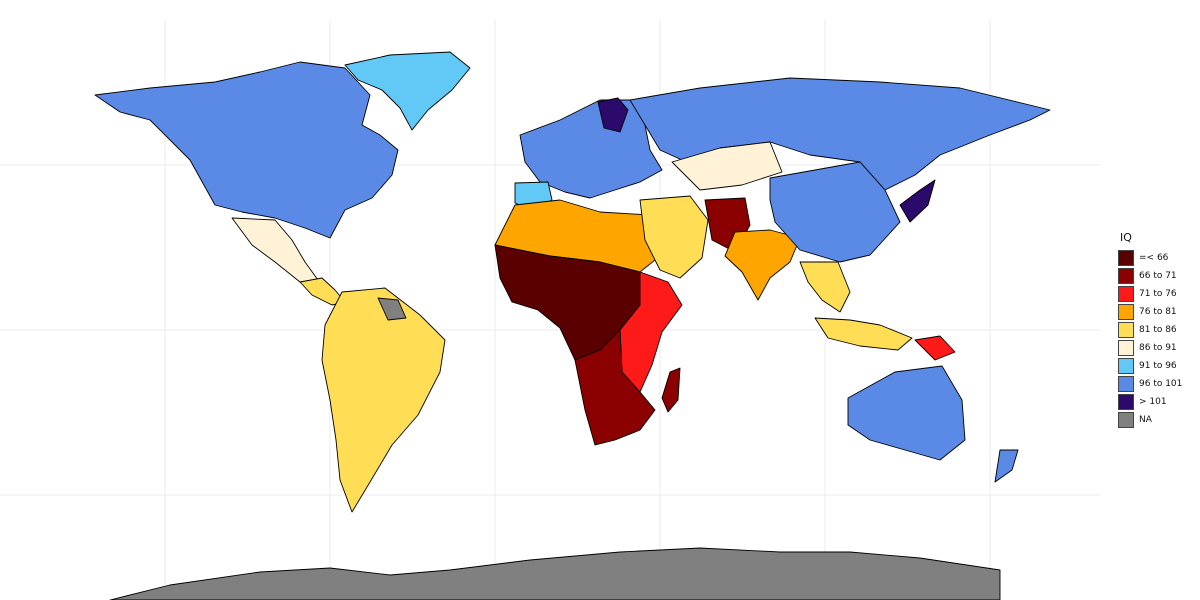  Describe the element at coordinates (613, 115) in the screenshot. I see `region-finland` at that location.